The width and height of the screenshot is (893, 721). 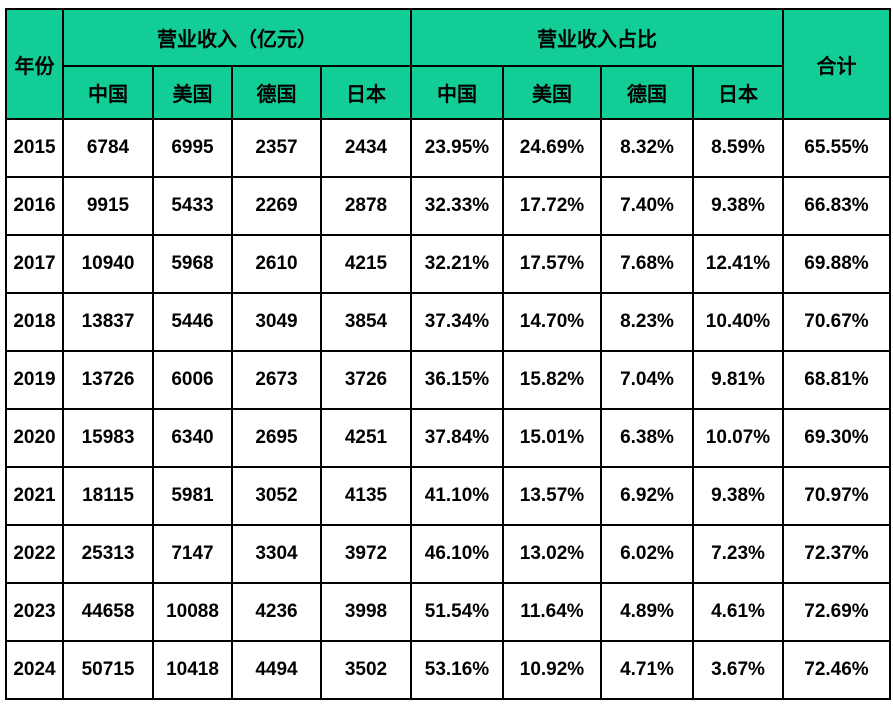 I want to click on cell-revenue-de: 2610, so click(x=276, y=264).